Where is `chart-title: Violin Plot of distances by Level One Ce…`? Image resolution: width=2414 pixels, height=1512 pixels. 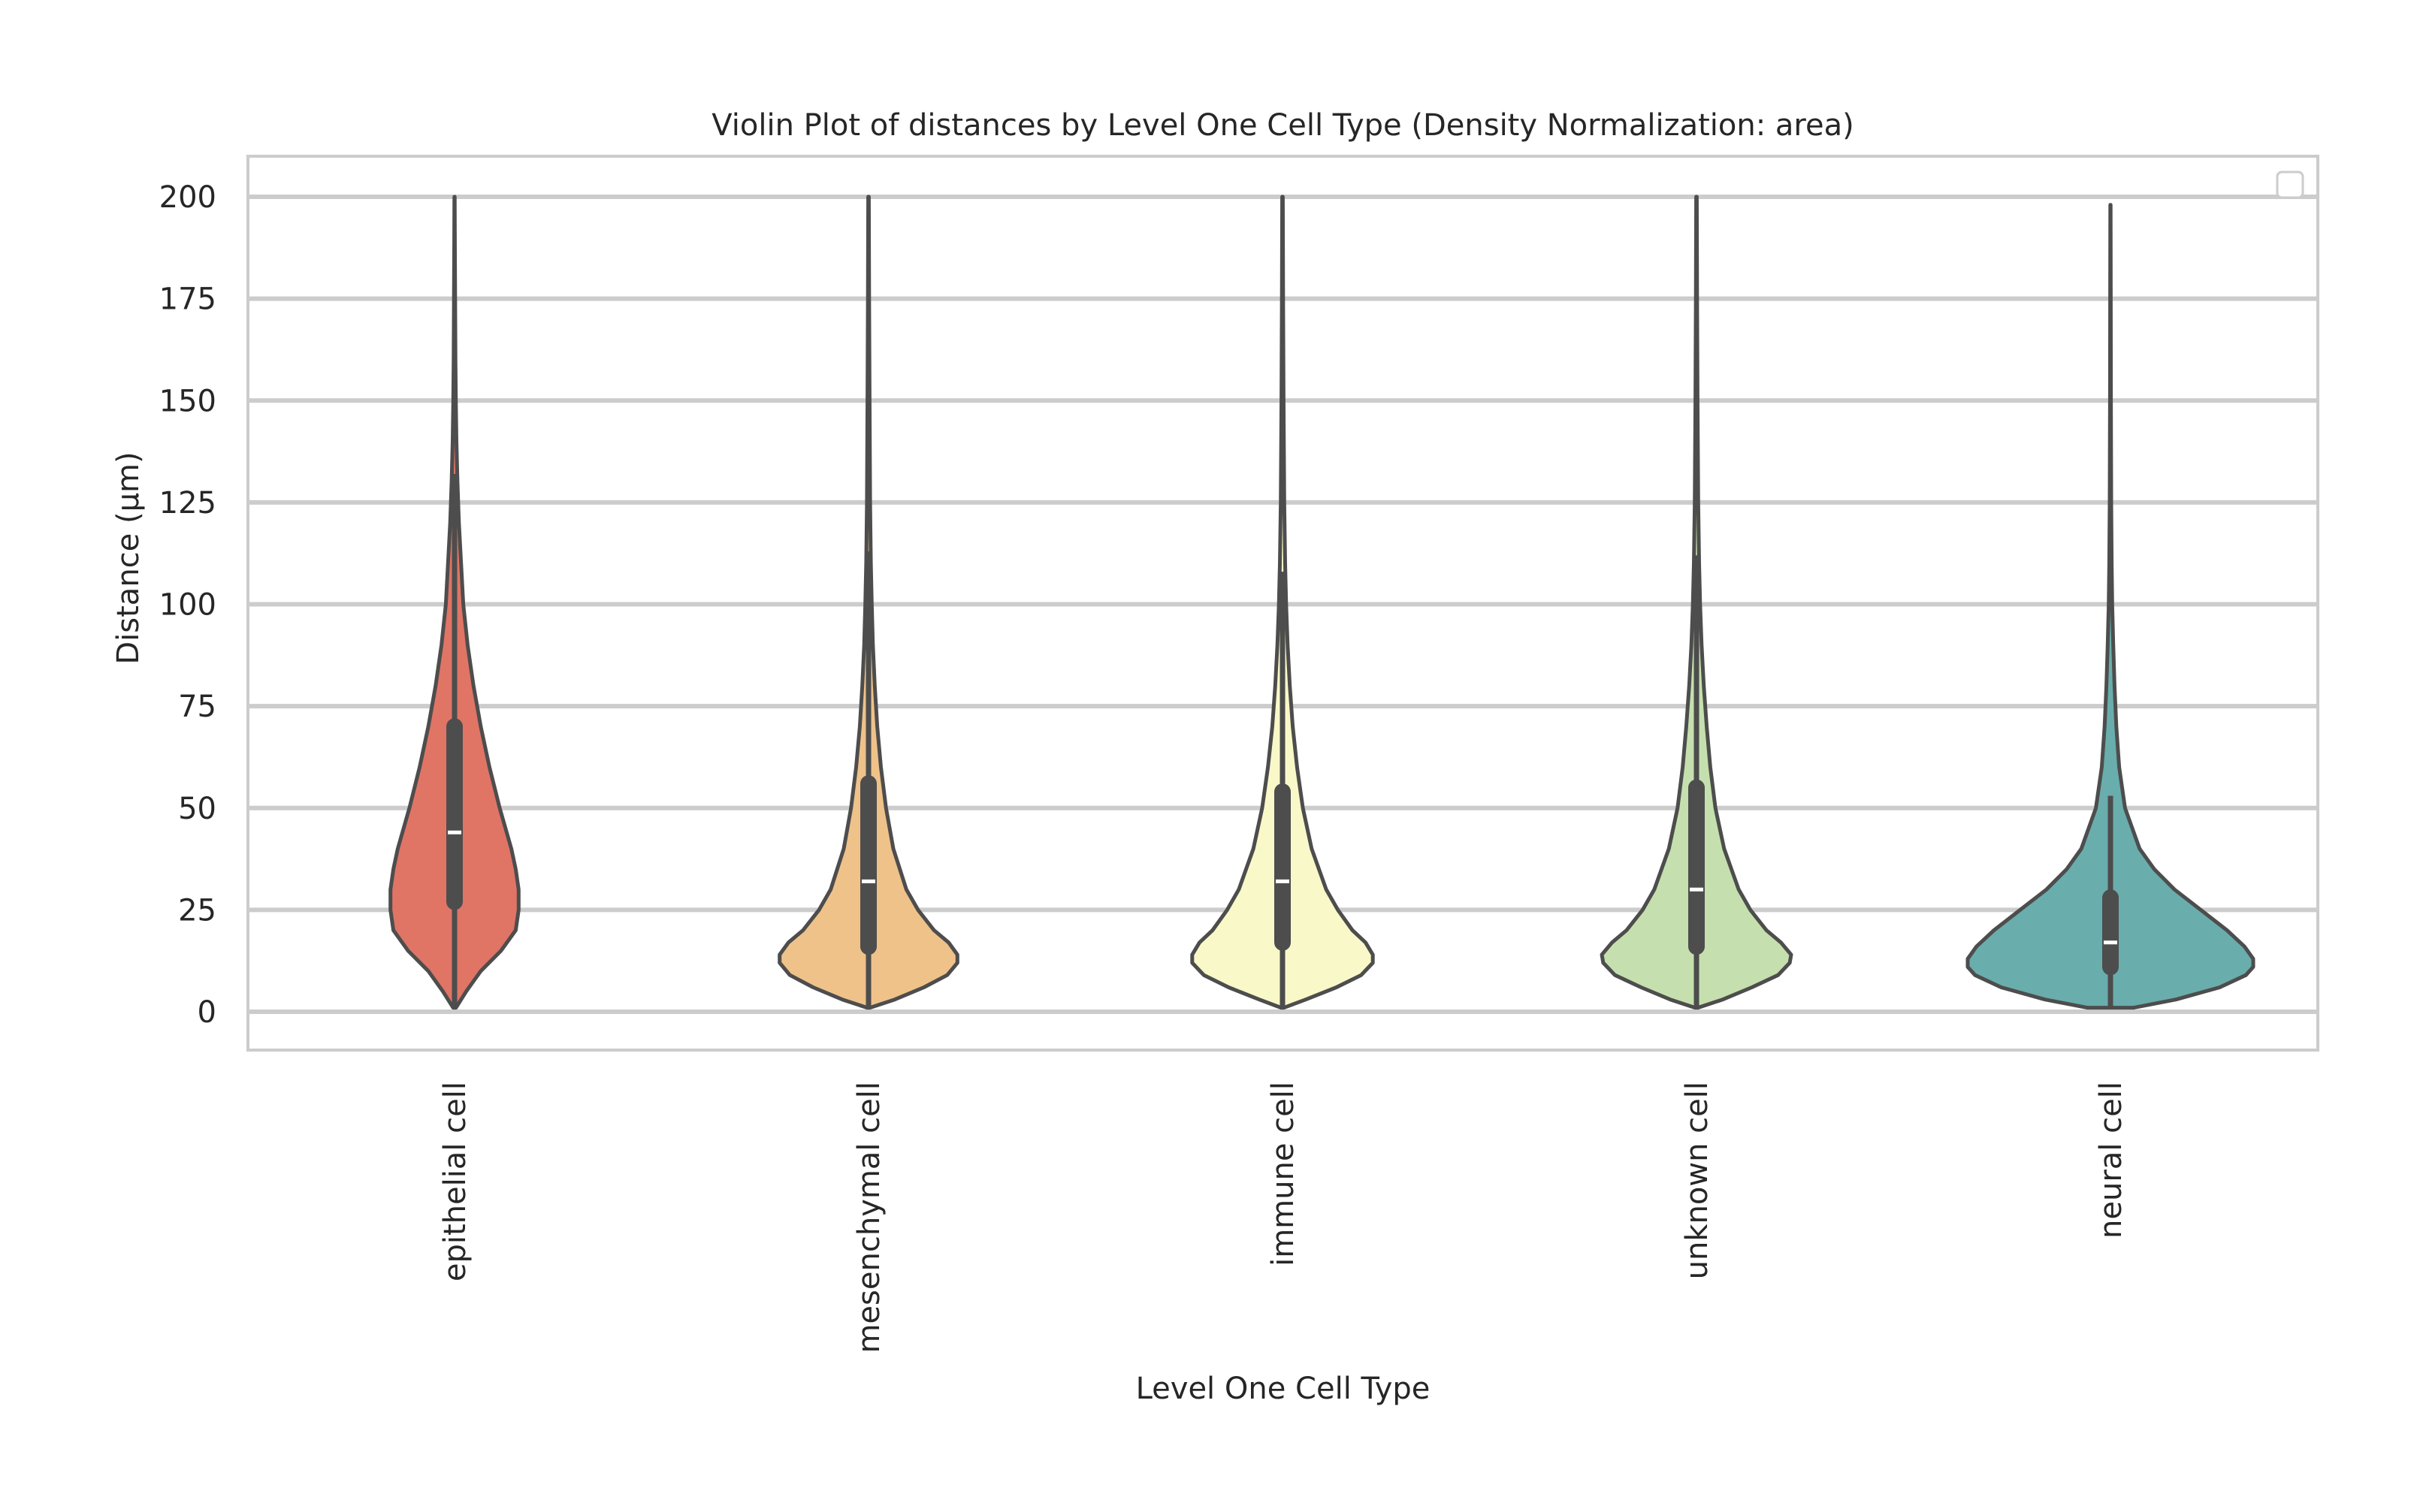
chart-title: Violin Plot of distances by Level One Ce… is located at coordinates (1283, 125).